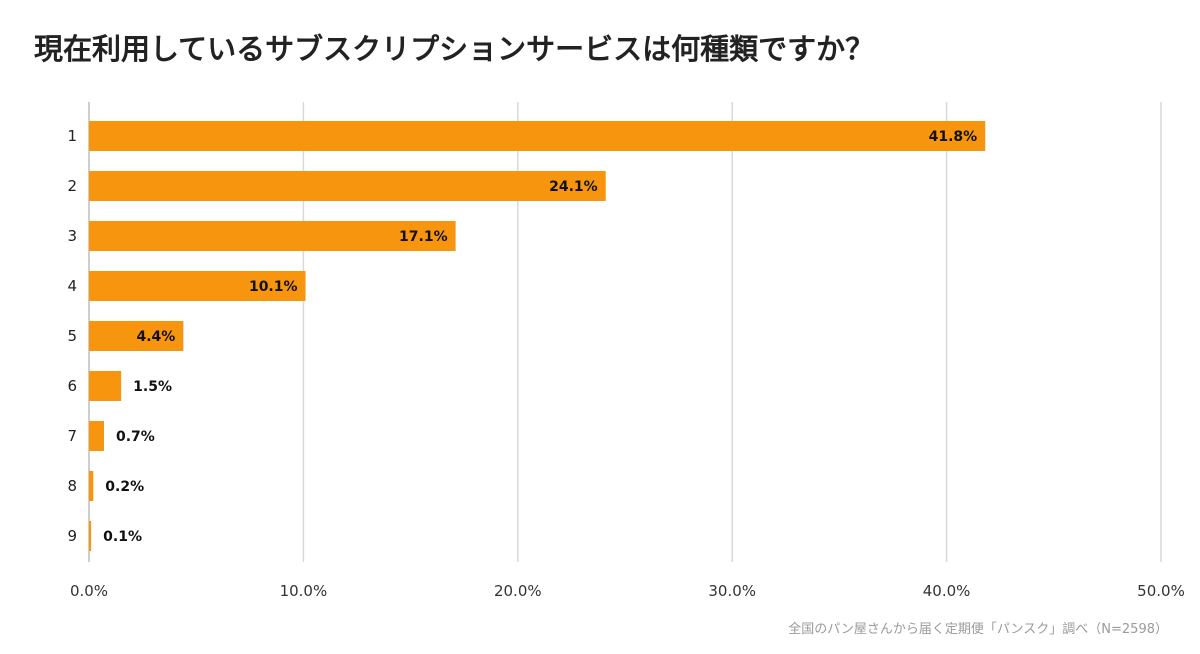  What do you see at coordinates (1161, 591) in the screenshot?
I see `x-tick-label-5: 50.0%` at bounding box center [1161, 591].